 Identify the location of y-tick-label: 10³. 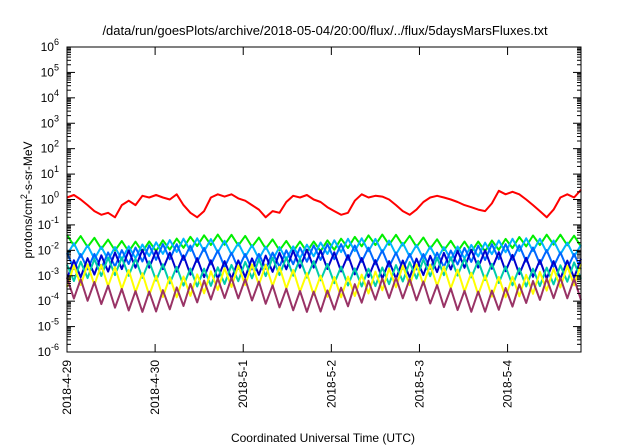
(50, 121).